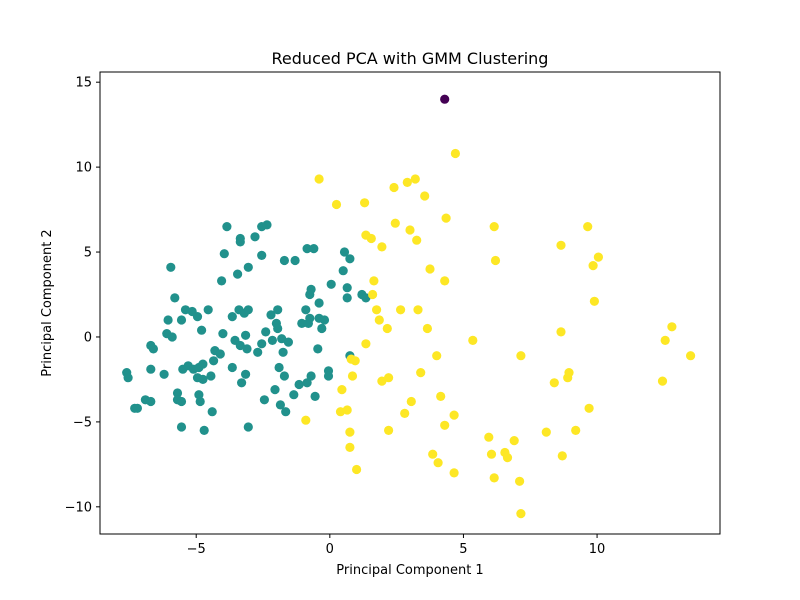  Describe the element at coordinates (410, 58) in the screenshot. I see `chart-title: Reduced PCA with GMM Clustering` at that location.